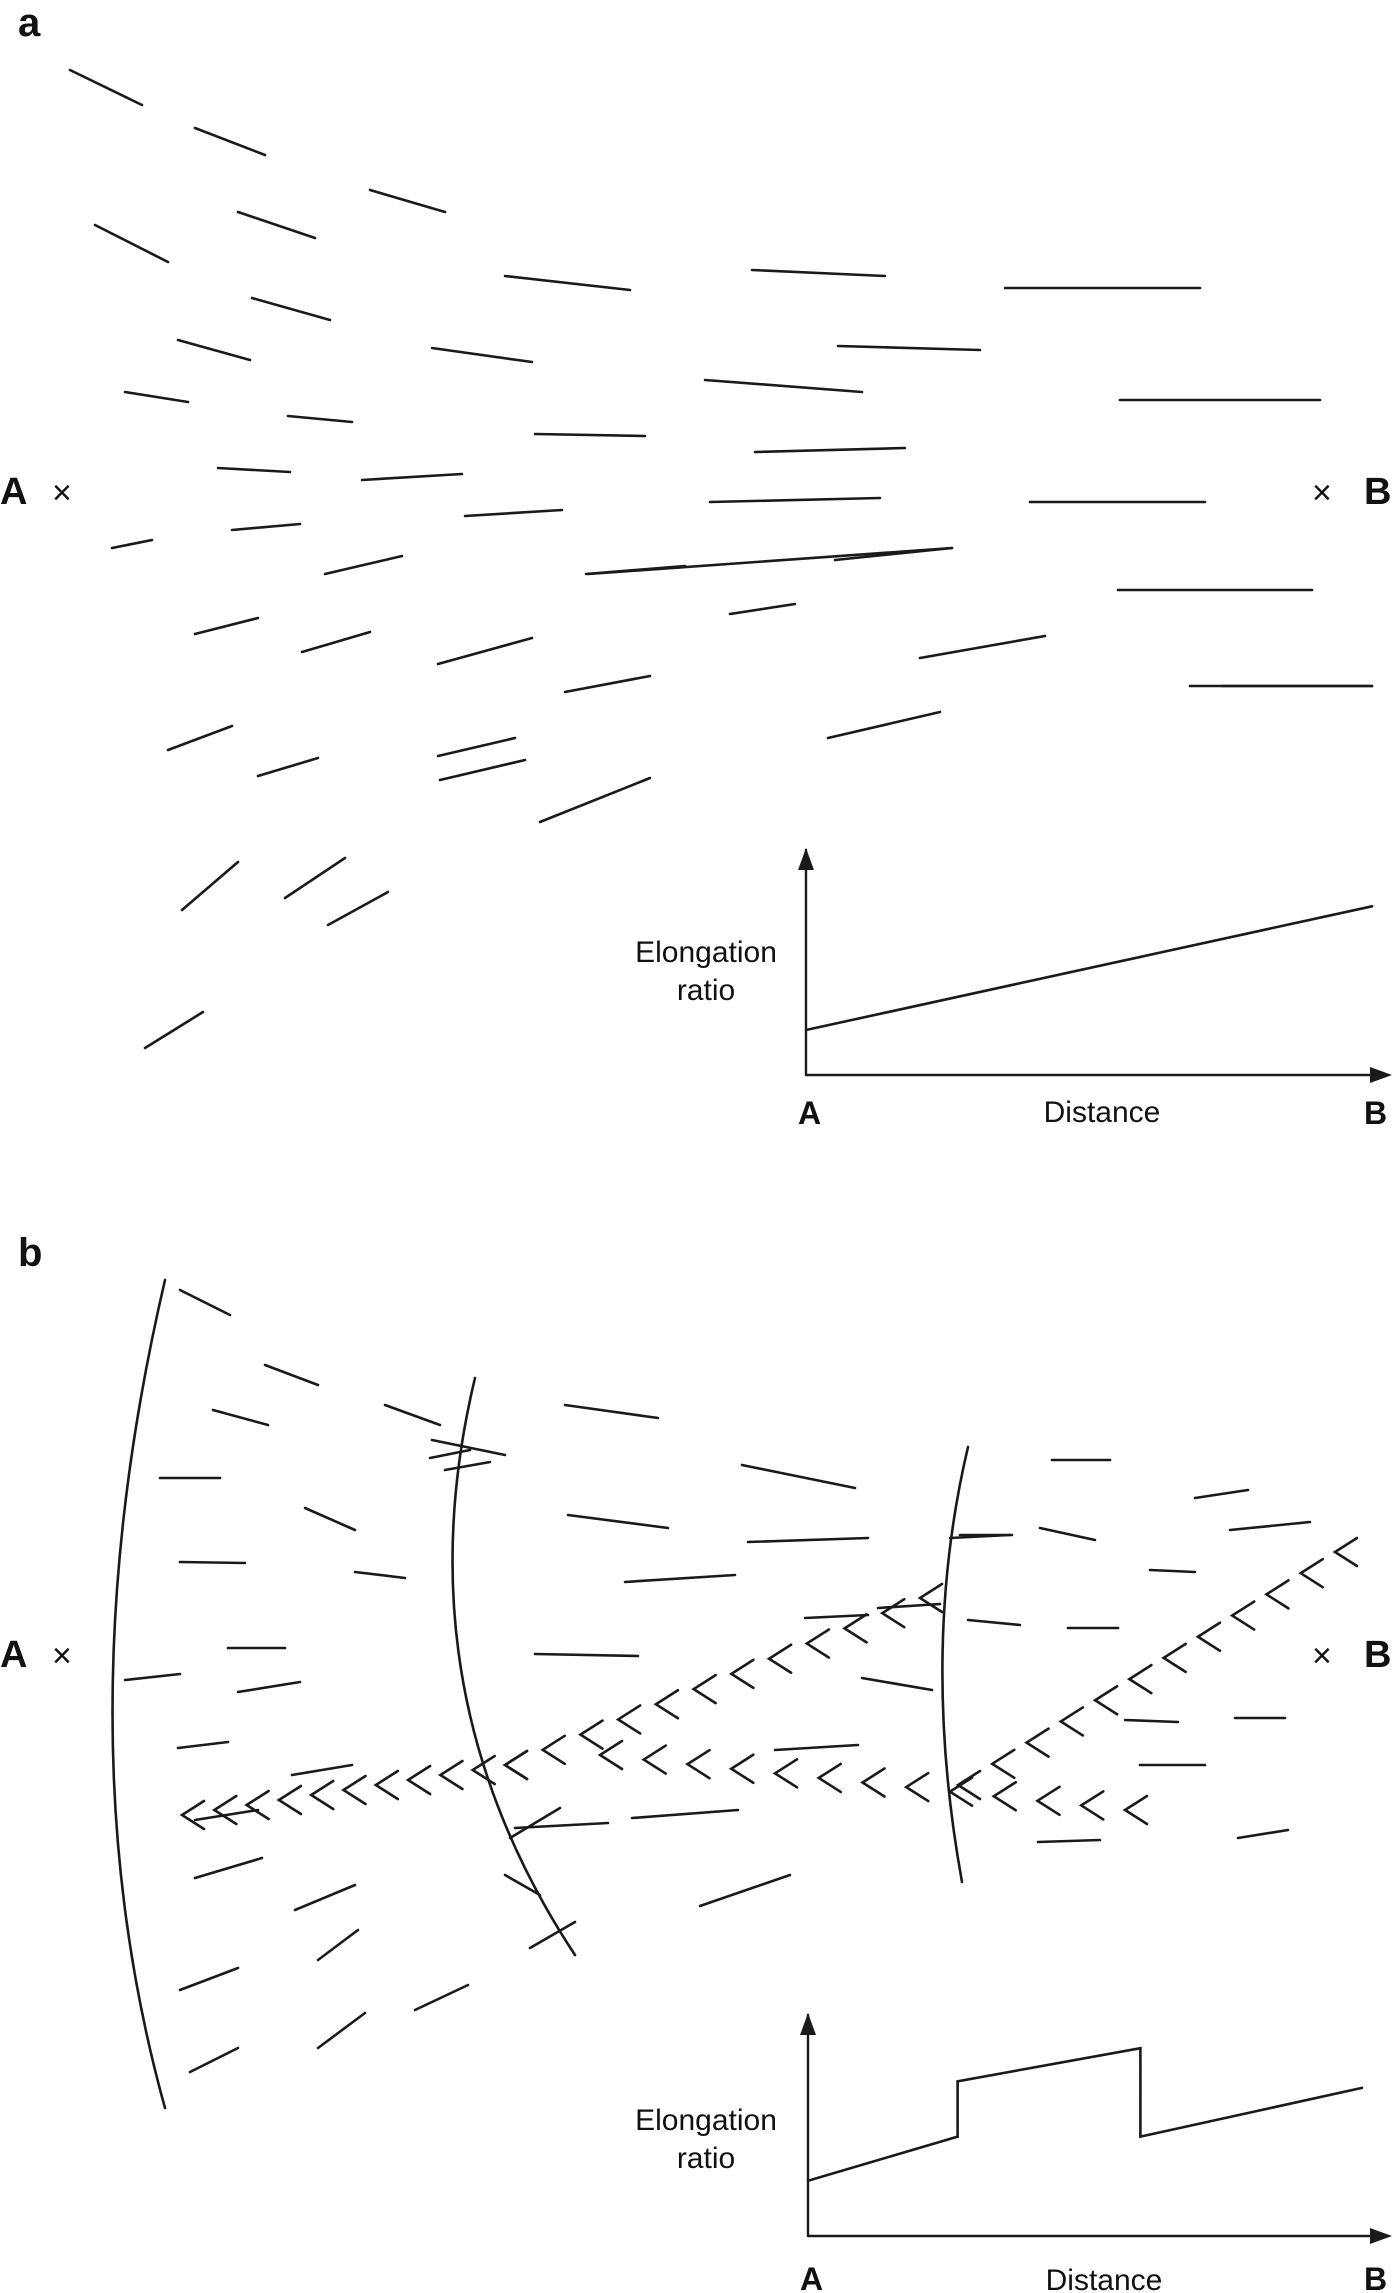 This screenshot has width=1400, height=2293. What do you see at coordinates (706, 2120) in the screenshot?
I see `panel-b-ylabel-line1: Elongation` at bounding box center [706, 2120].